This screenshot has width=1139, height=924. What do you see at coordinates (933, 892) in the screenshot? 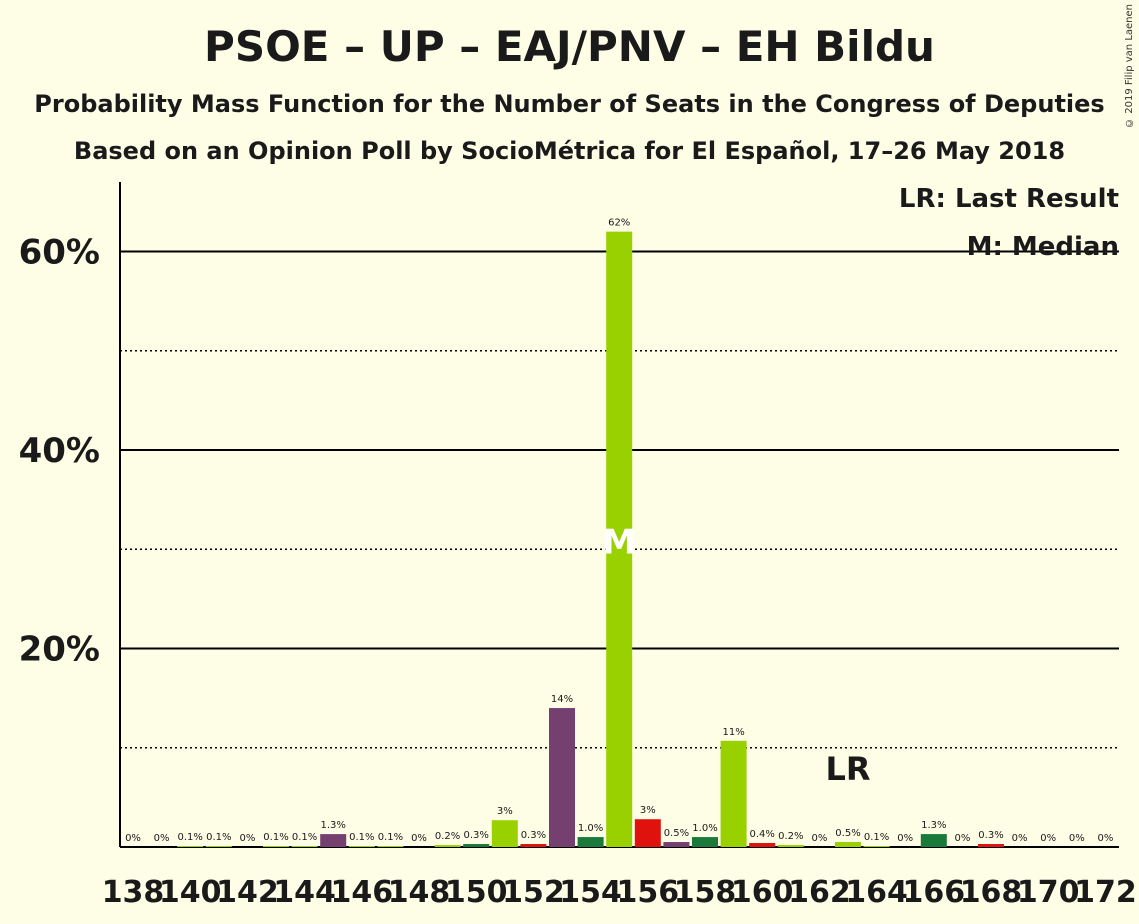
I see `x-tick-label: 166` at bounding box center [933, 892].